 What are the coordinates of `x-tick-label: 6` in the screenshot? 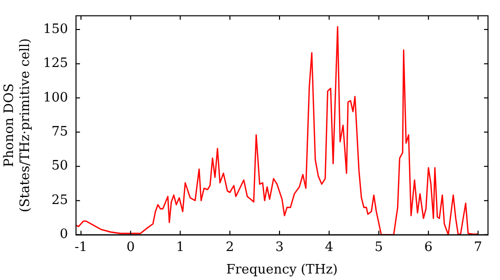 It's located at (428, 247).